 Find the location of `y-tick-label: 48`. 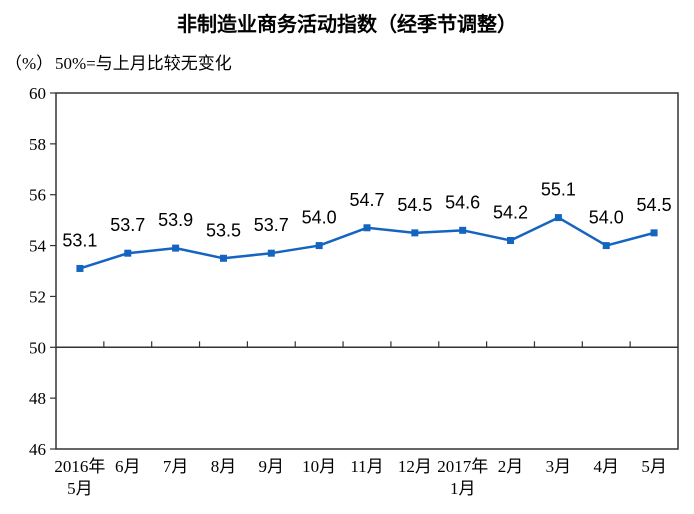

y-tick-label: 48 is located at coordinates (37, 398).